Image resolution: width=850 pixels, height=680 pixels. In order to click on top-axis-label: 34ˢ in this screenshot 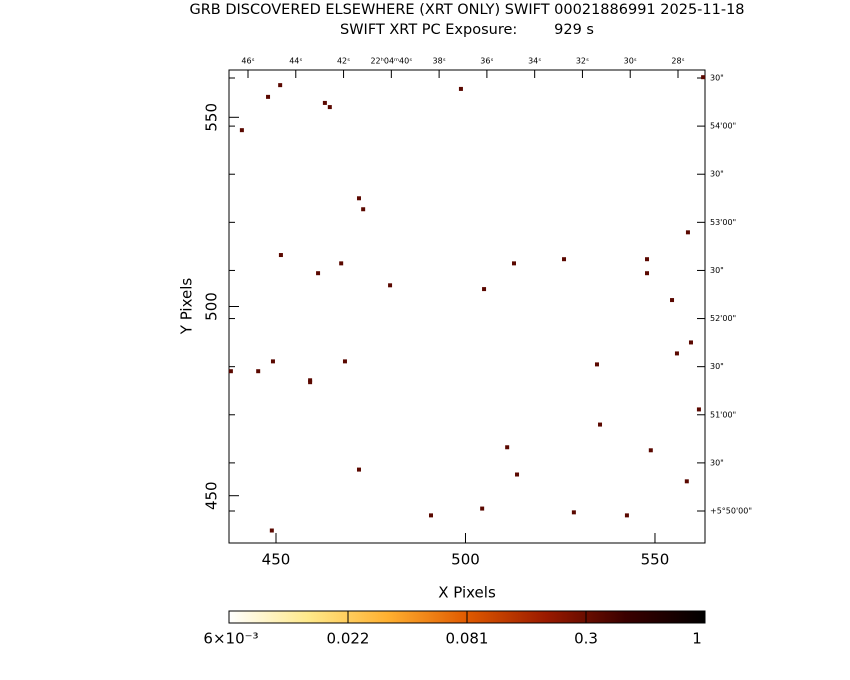, I will do `click(534, 61)`.